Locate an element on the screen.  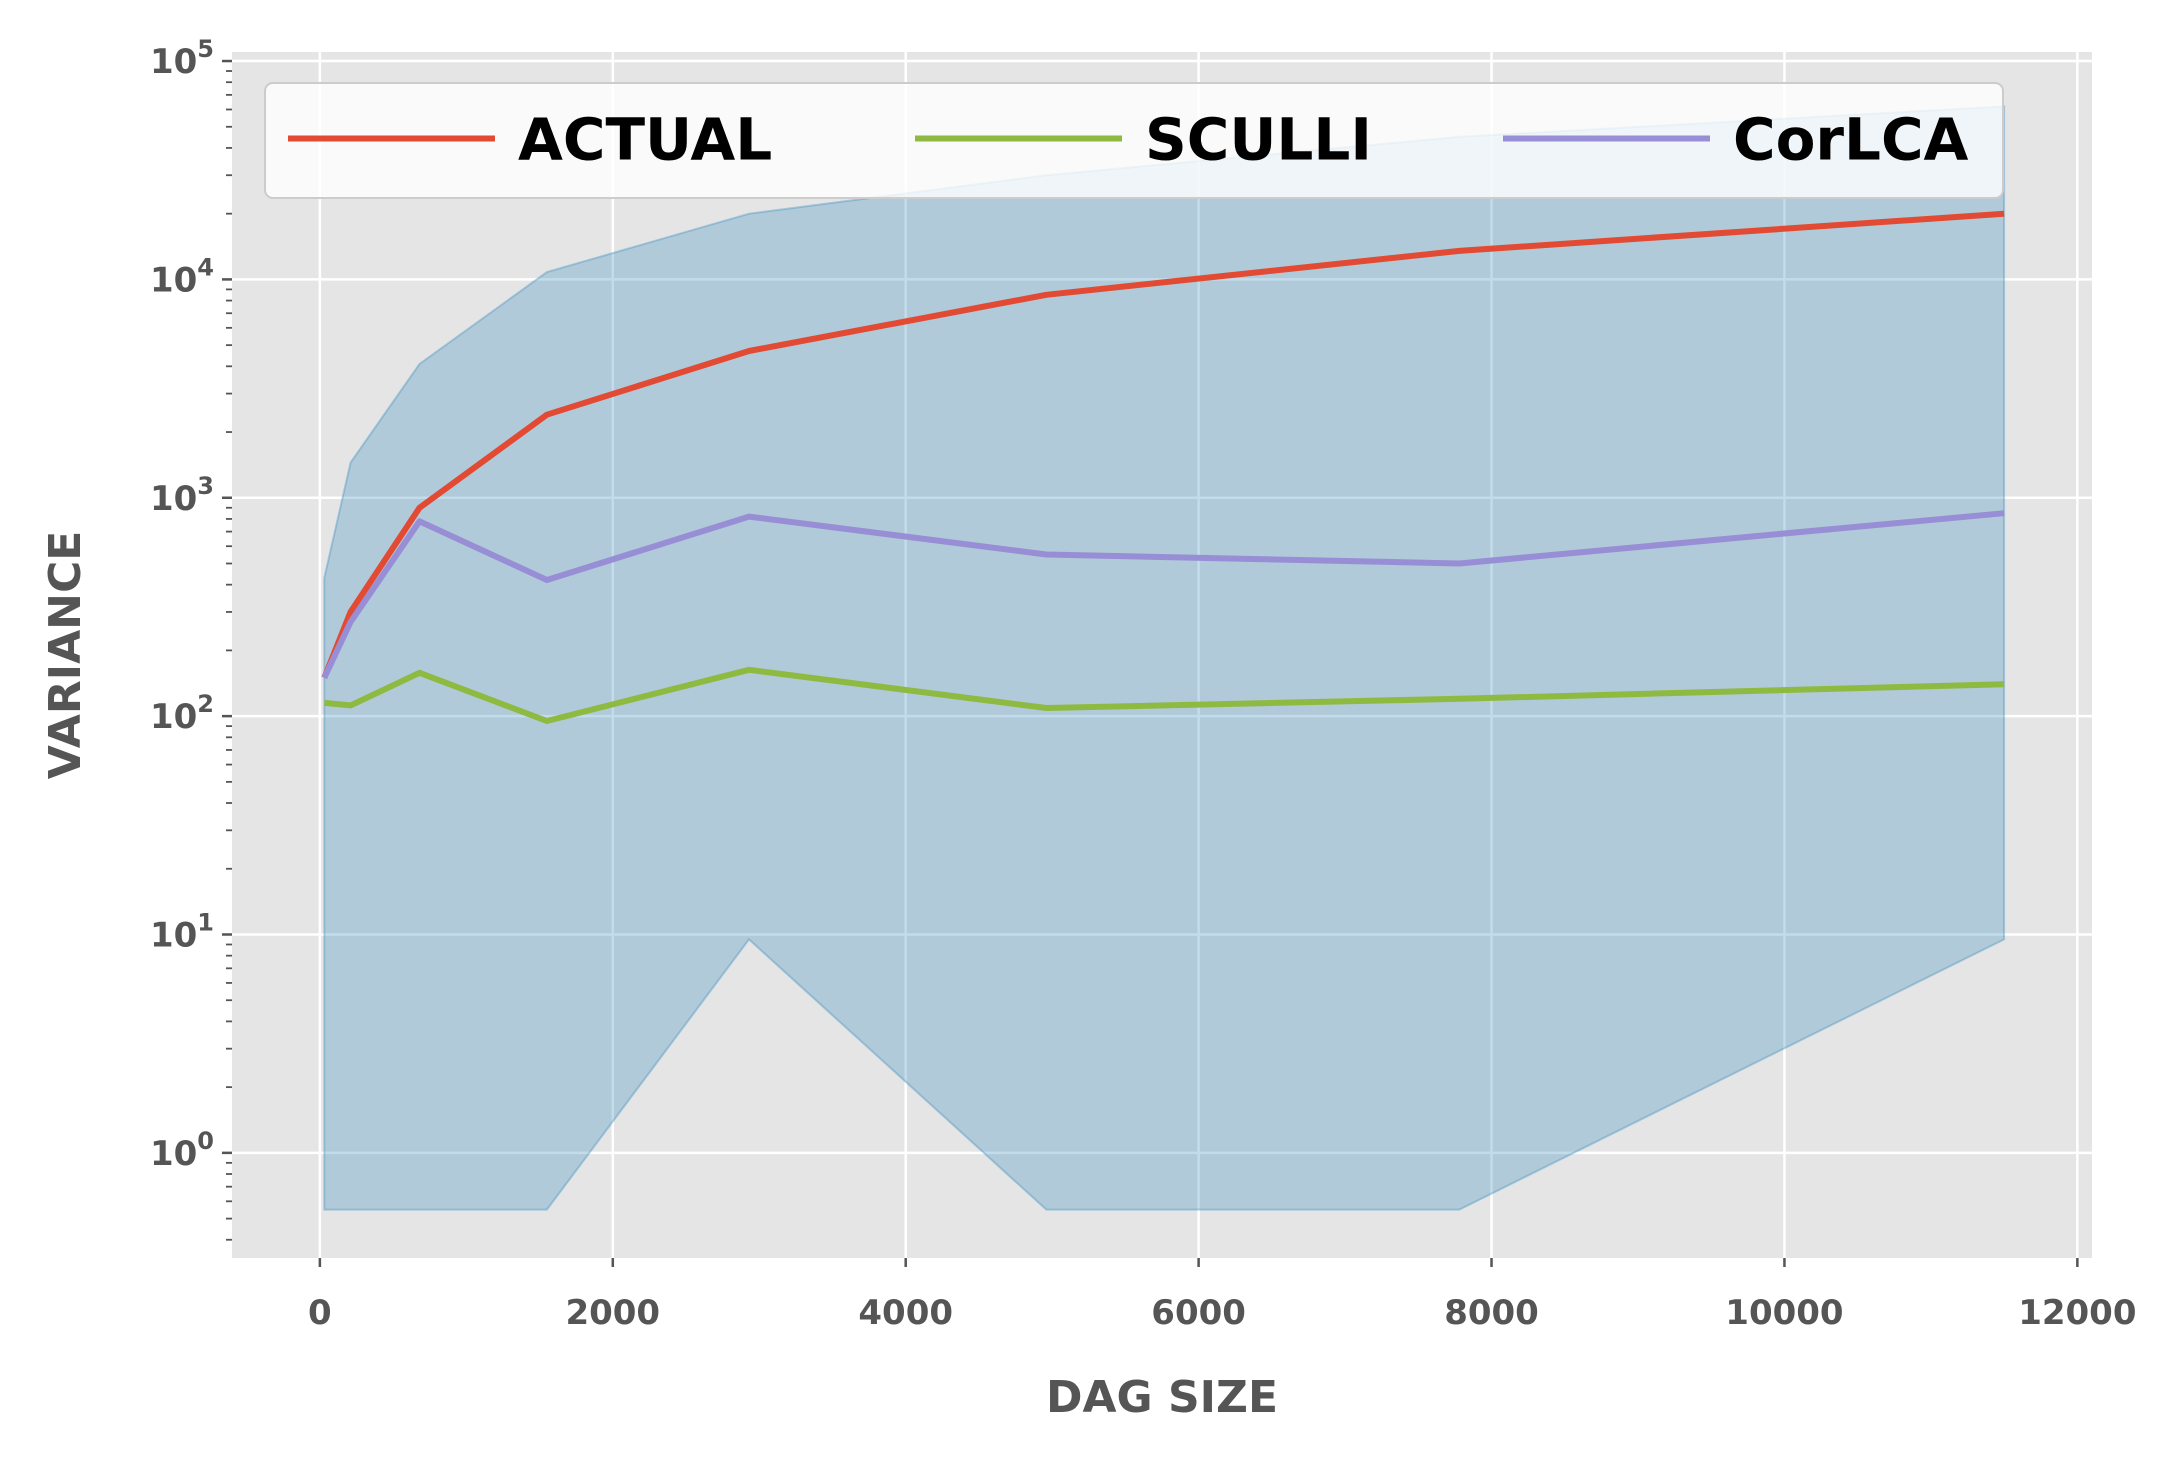
y-tick-exponent: 4 is located at coordinates (205, 267).